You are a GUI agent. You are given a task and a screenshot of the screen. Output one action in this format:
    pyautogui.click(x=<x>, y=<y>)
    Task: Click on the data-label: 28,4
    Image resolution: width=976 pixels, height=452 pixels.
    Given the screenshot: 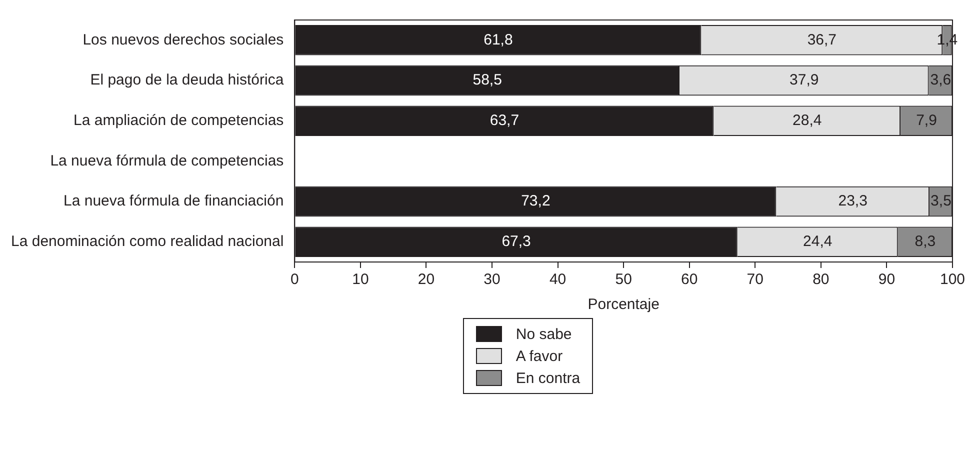 What is the action you would take?
    pyautogui.click(x=807, y=120)
    